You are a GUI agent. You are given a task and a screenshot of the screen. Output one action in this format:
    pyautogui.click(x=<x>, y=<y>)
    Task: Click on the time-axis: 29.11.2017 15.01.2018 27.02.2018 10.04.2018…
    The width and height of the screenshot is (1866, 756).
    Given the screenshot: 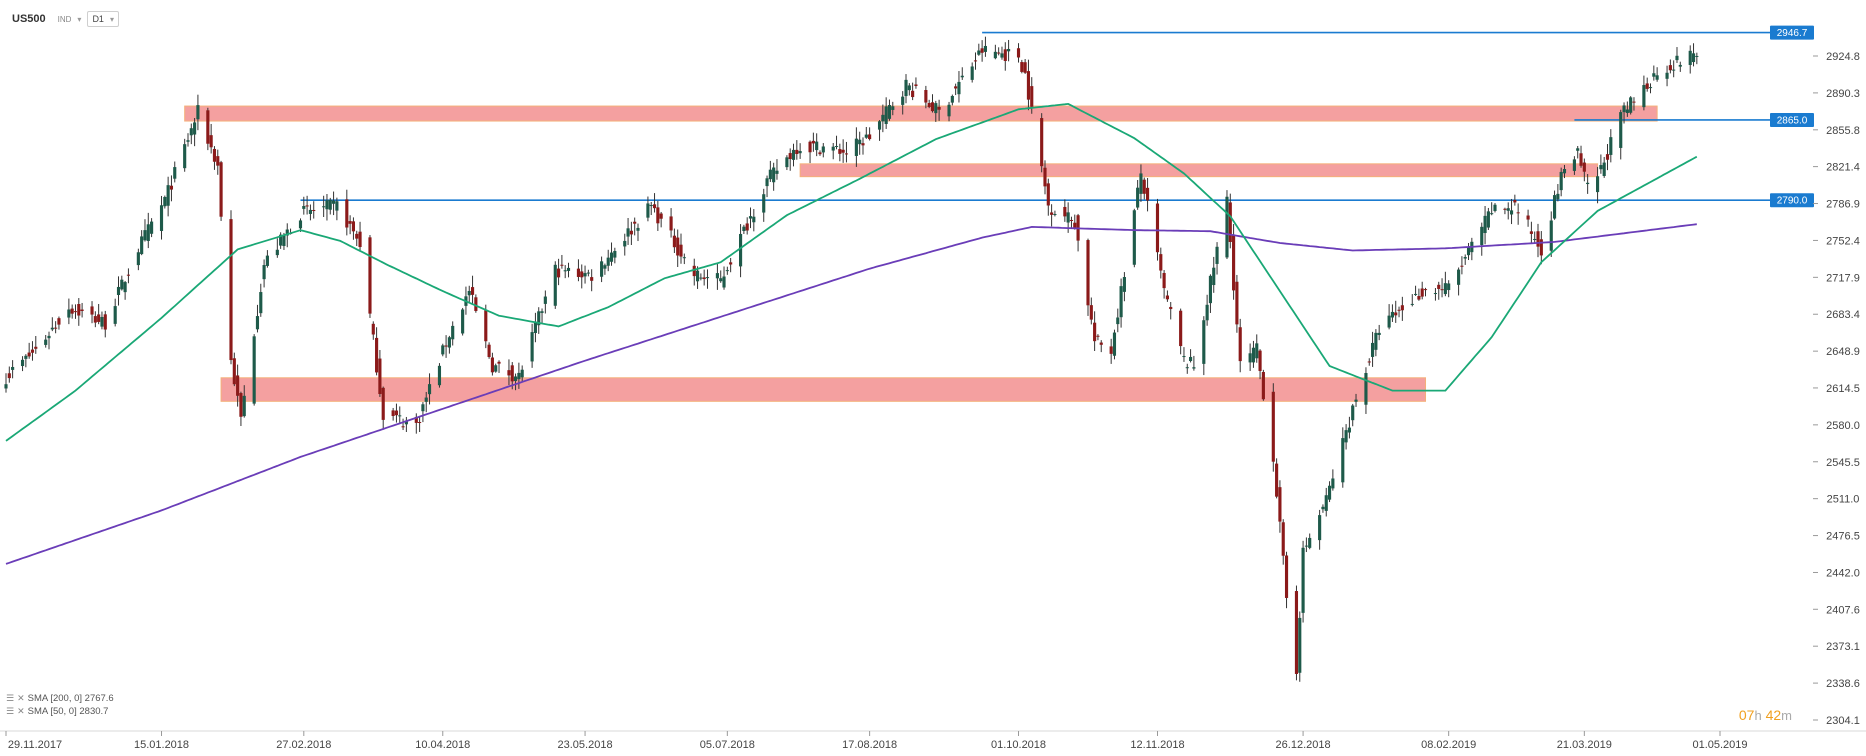 What is the action you would take?
    pyautogui.click(x=876, y=741)
    